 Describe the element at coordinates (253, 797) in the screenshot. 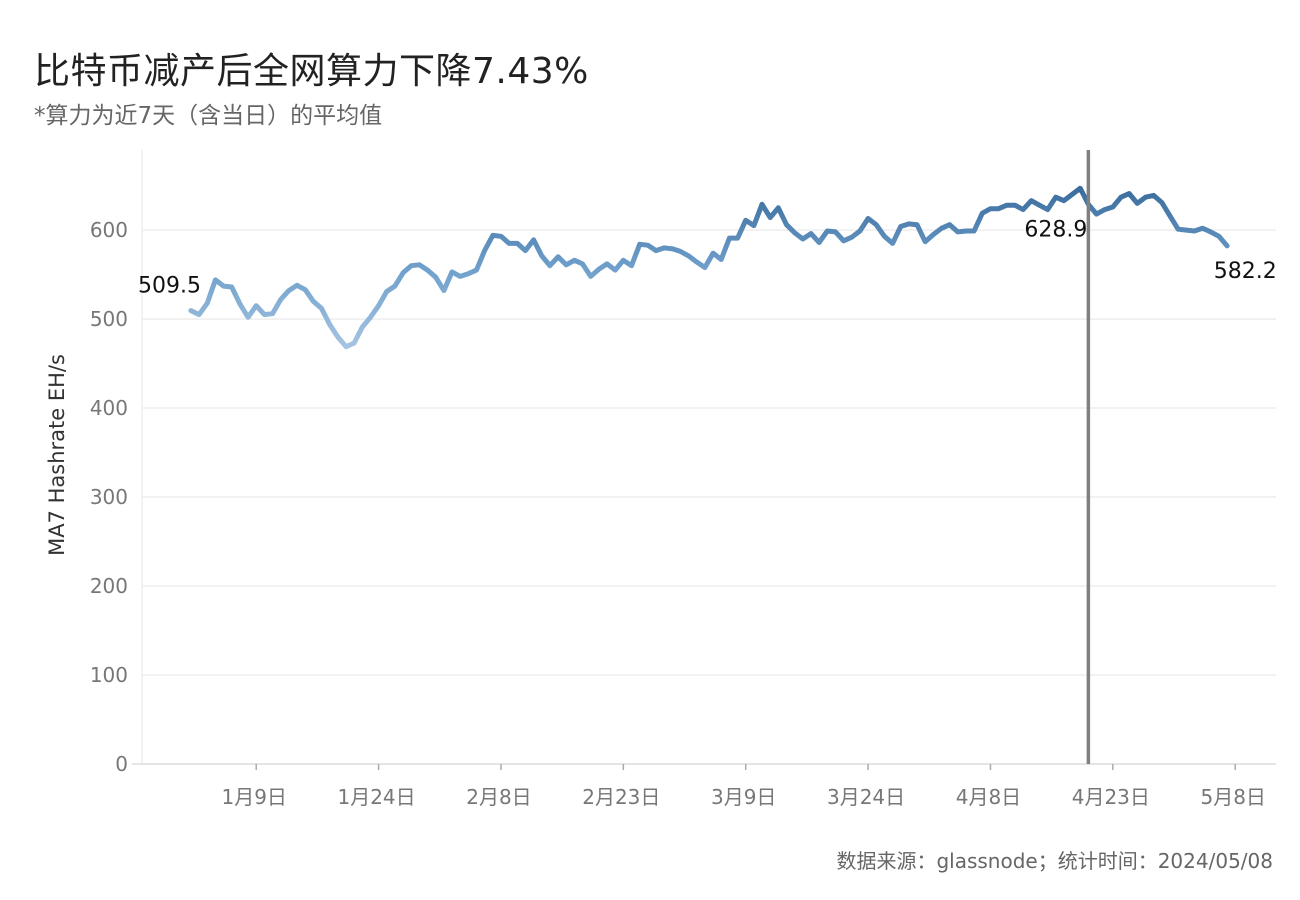

I see `x-tick-label: 1月9日` at that location.